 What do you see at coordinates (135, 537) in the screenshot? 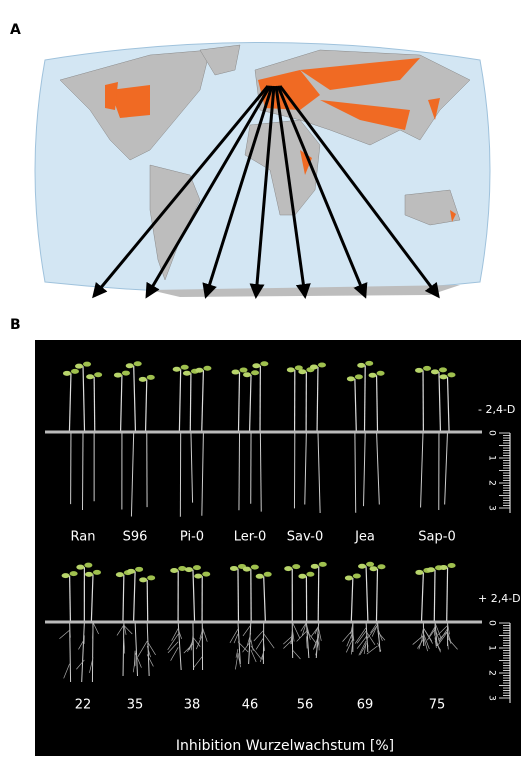
I see `accession-label: S96` at bounding box center [135, 537].